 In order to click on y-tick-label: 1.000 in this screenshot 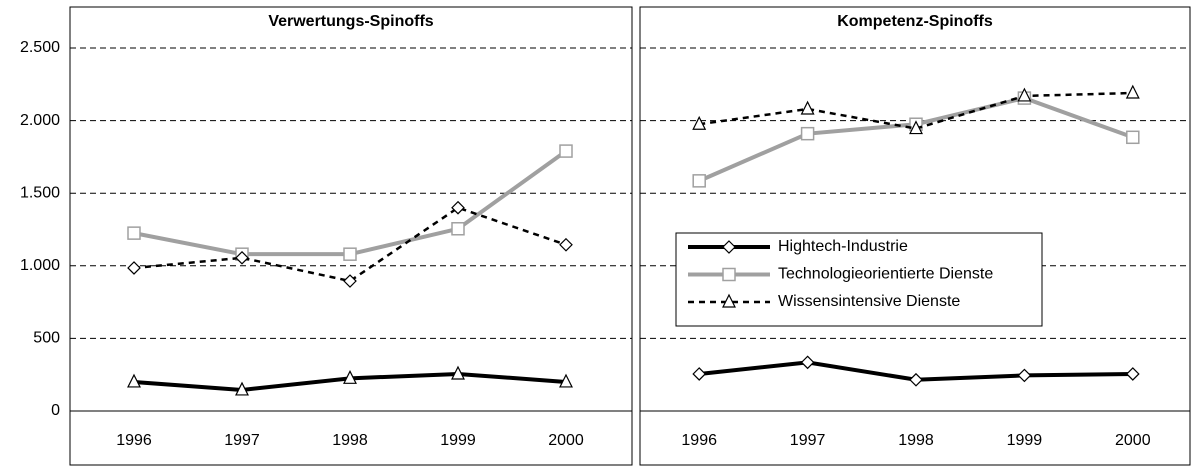, I will do `click(40, 265)`.